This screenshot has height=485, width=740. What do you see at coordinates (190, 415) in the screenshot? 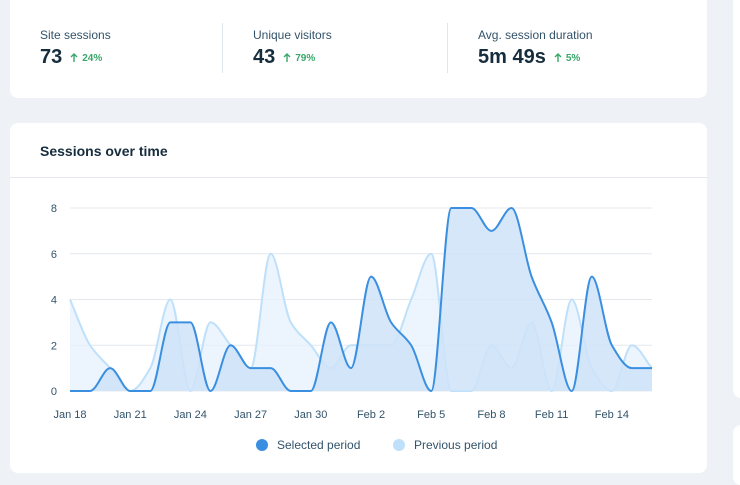
I see `x-tick-label: Jan 24` at bounding box center [190, 415].